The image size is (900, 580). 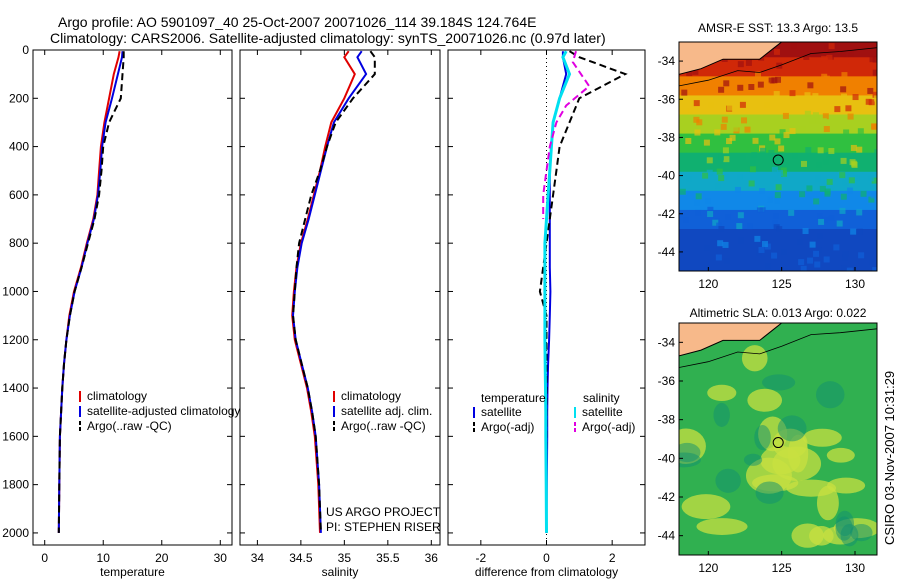 I want to click on y-tick-label: -38, so click(x=667, y=137).